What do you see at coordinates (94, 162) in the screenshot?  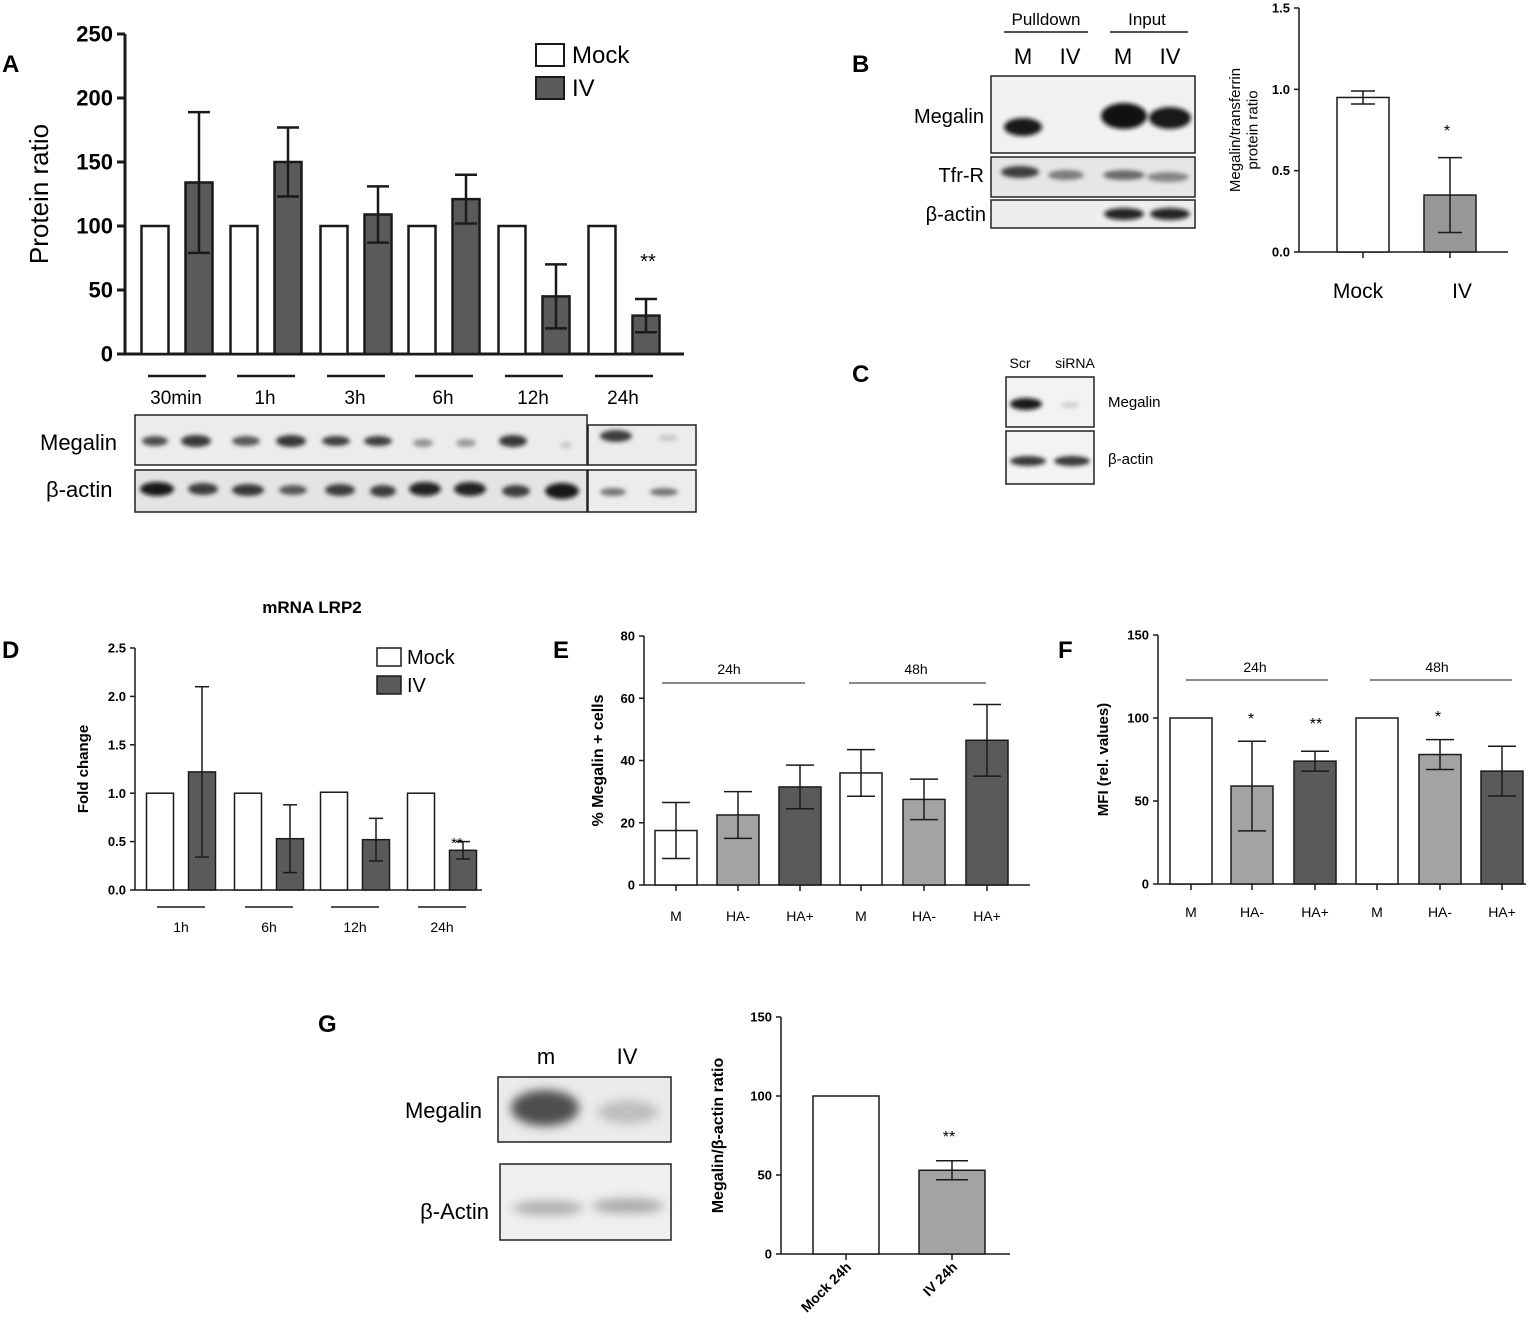 I see `y-tick-label-a-3: 150` at bounding box center [94, 162].